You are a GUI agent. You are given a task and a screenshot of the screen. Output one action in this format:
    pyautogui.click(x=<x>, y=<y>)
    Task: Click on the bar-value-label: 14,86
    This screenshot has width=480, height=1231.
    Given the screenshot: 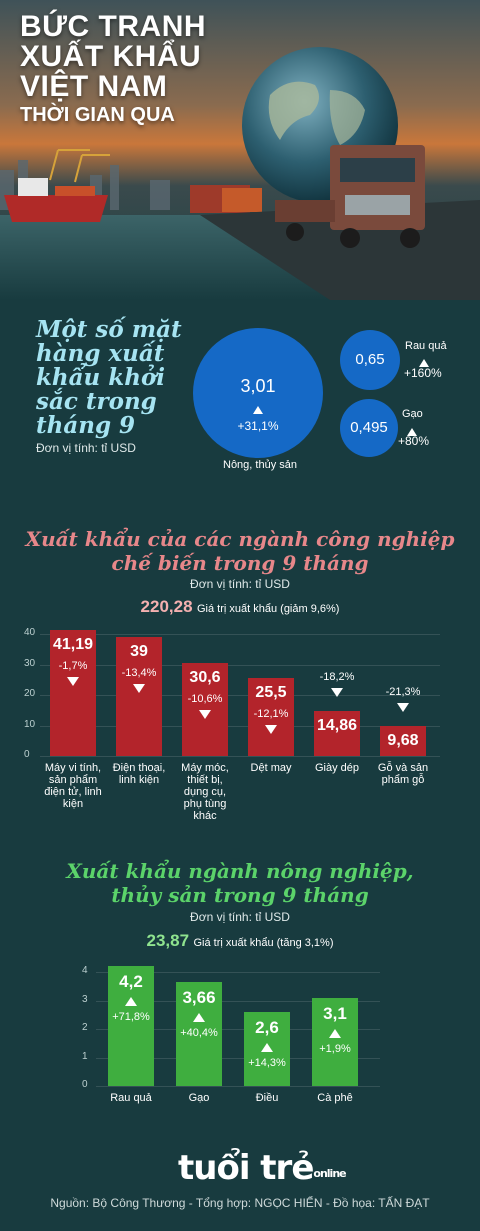 What is the action you would take?
    pyautogui.click(x=337, y=725)
    